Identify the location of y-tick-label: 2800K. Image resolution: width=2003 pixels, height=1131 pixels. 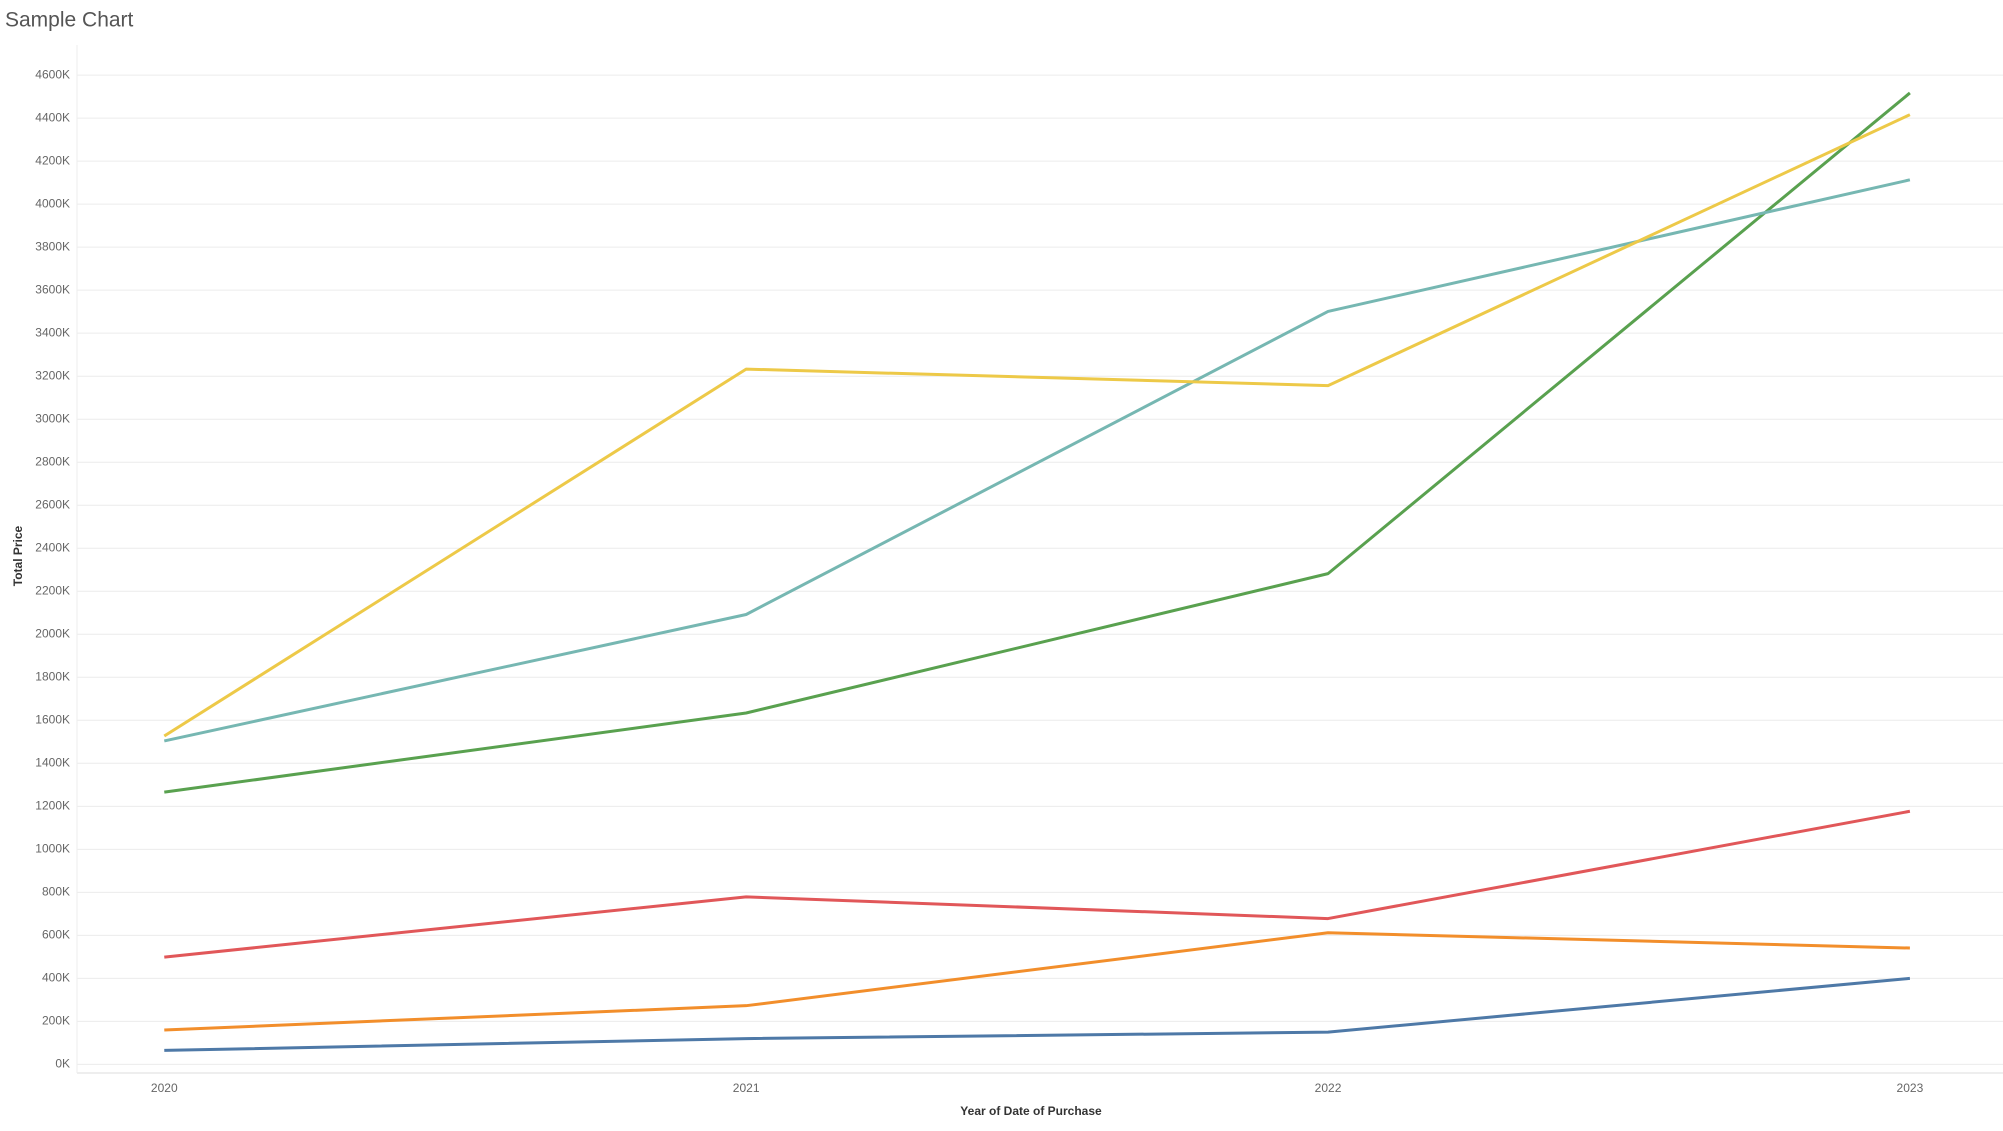
(52, 461).